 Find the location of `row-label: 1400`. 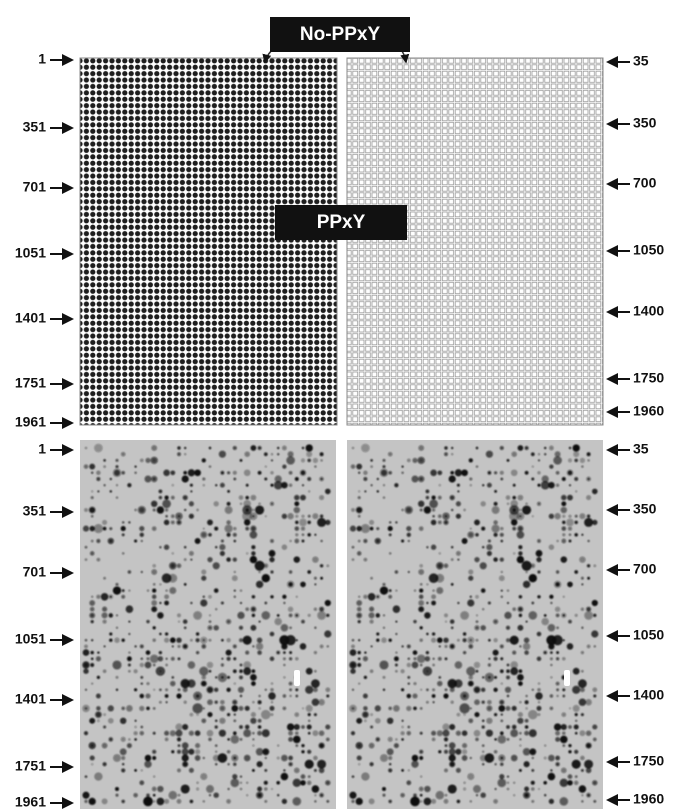

row-label: 1400 is located at coordinates (648, 695).